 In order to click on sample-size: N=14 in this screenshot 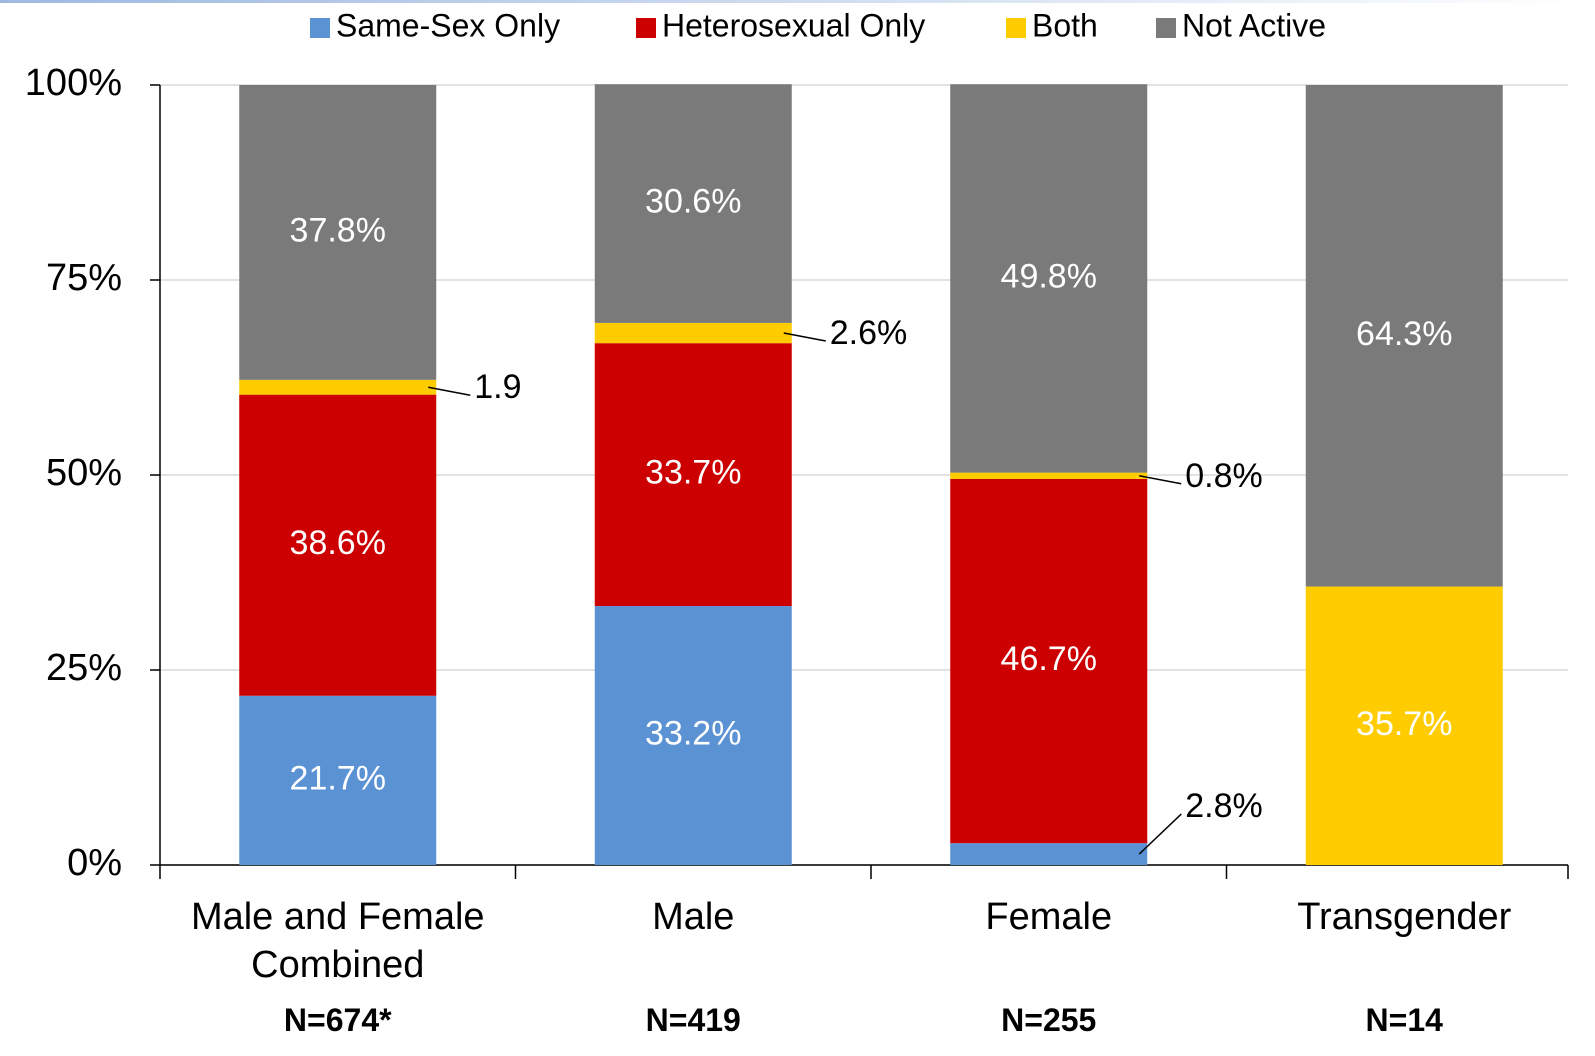, I will do `click(1404, 1020)`.